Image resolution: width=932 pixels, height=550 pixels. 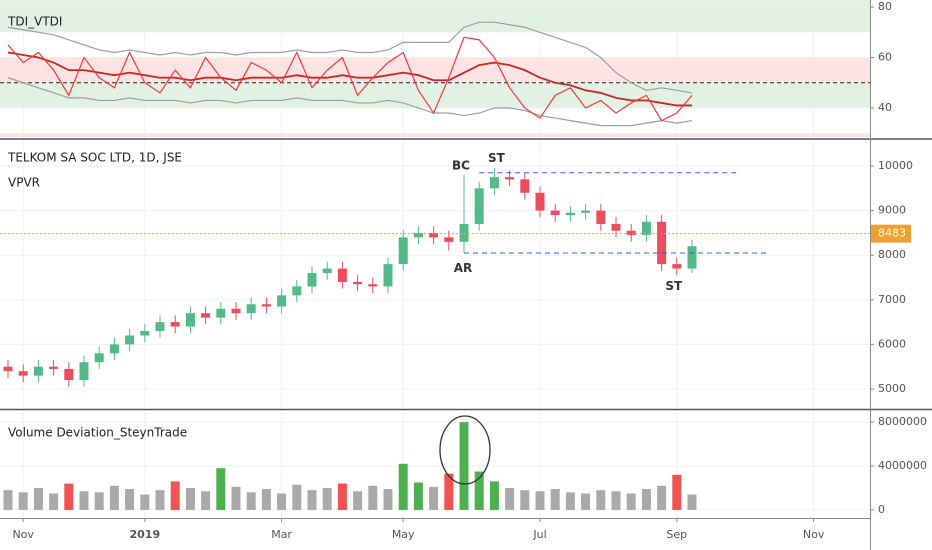 I want to click on last-price-box, so click(x=891, y=233).